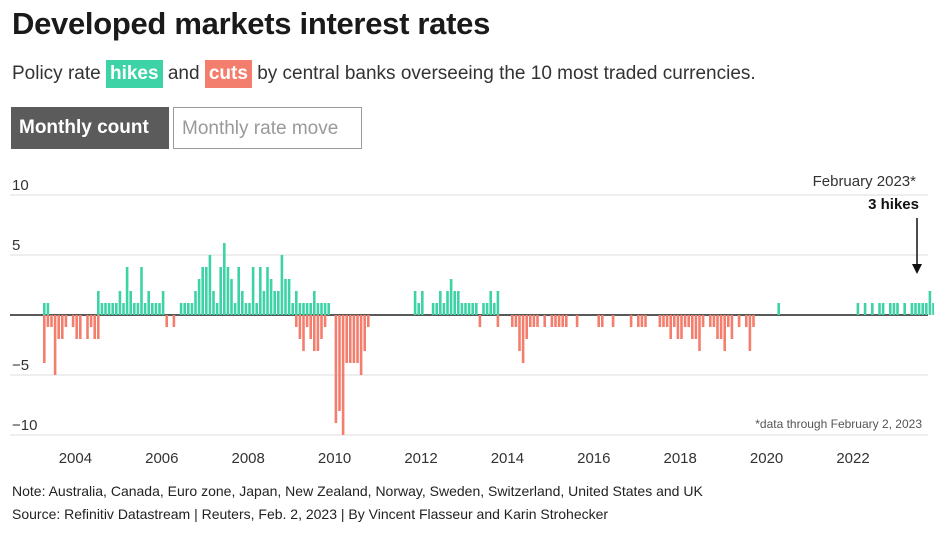 This screenshot has height=533, width=934. Describe the element at coordinates (334, 458) in the screenshot. I see `x-tick-label: 2010` at that location.